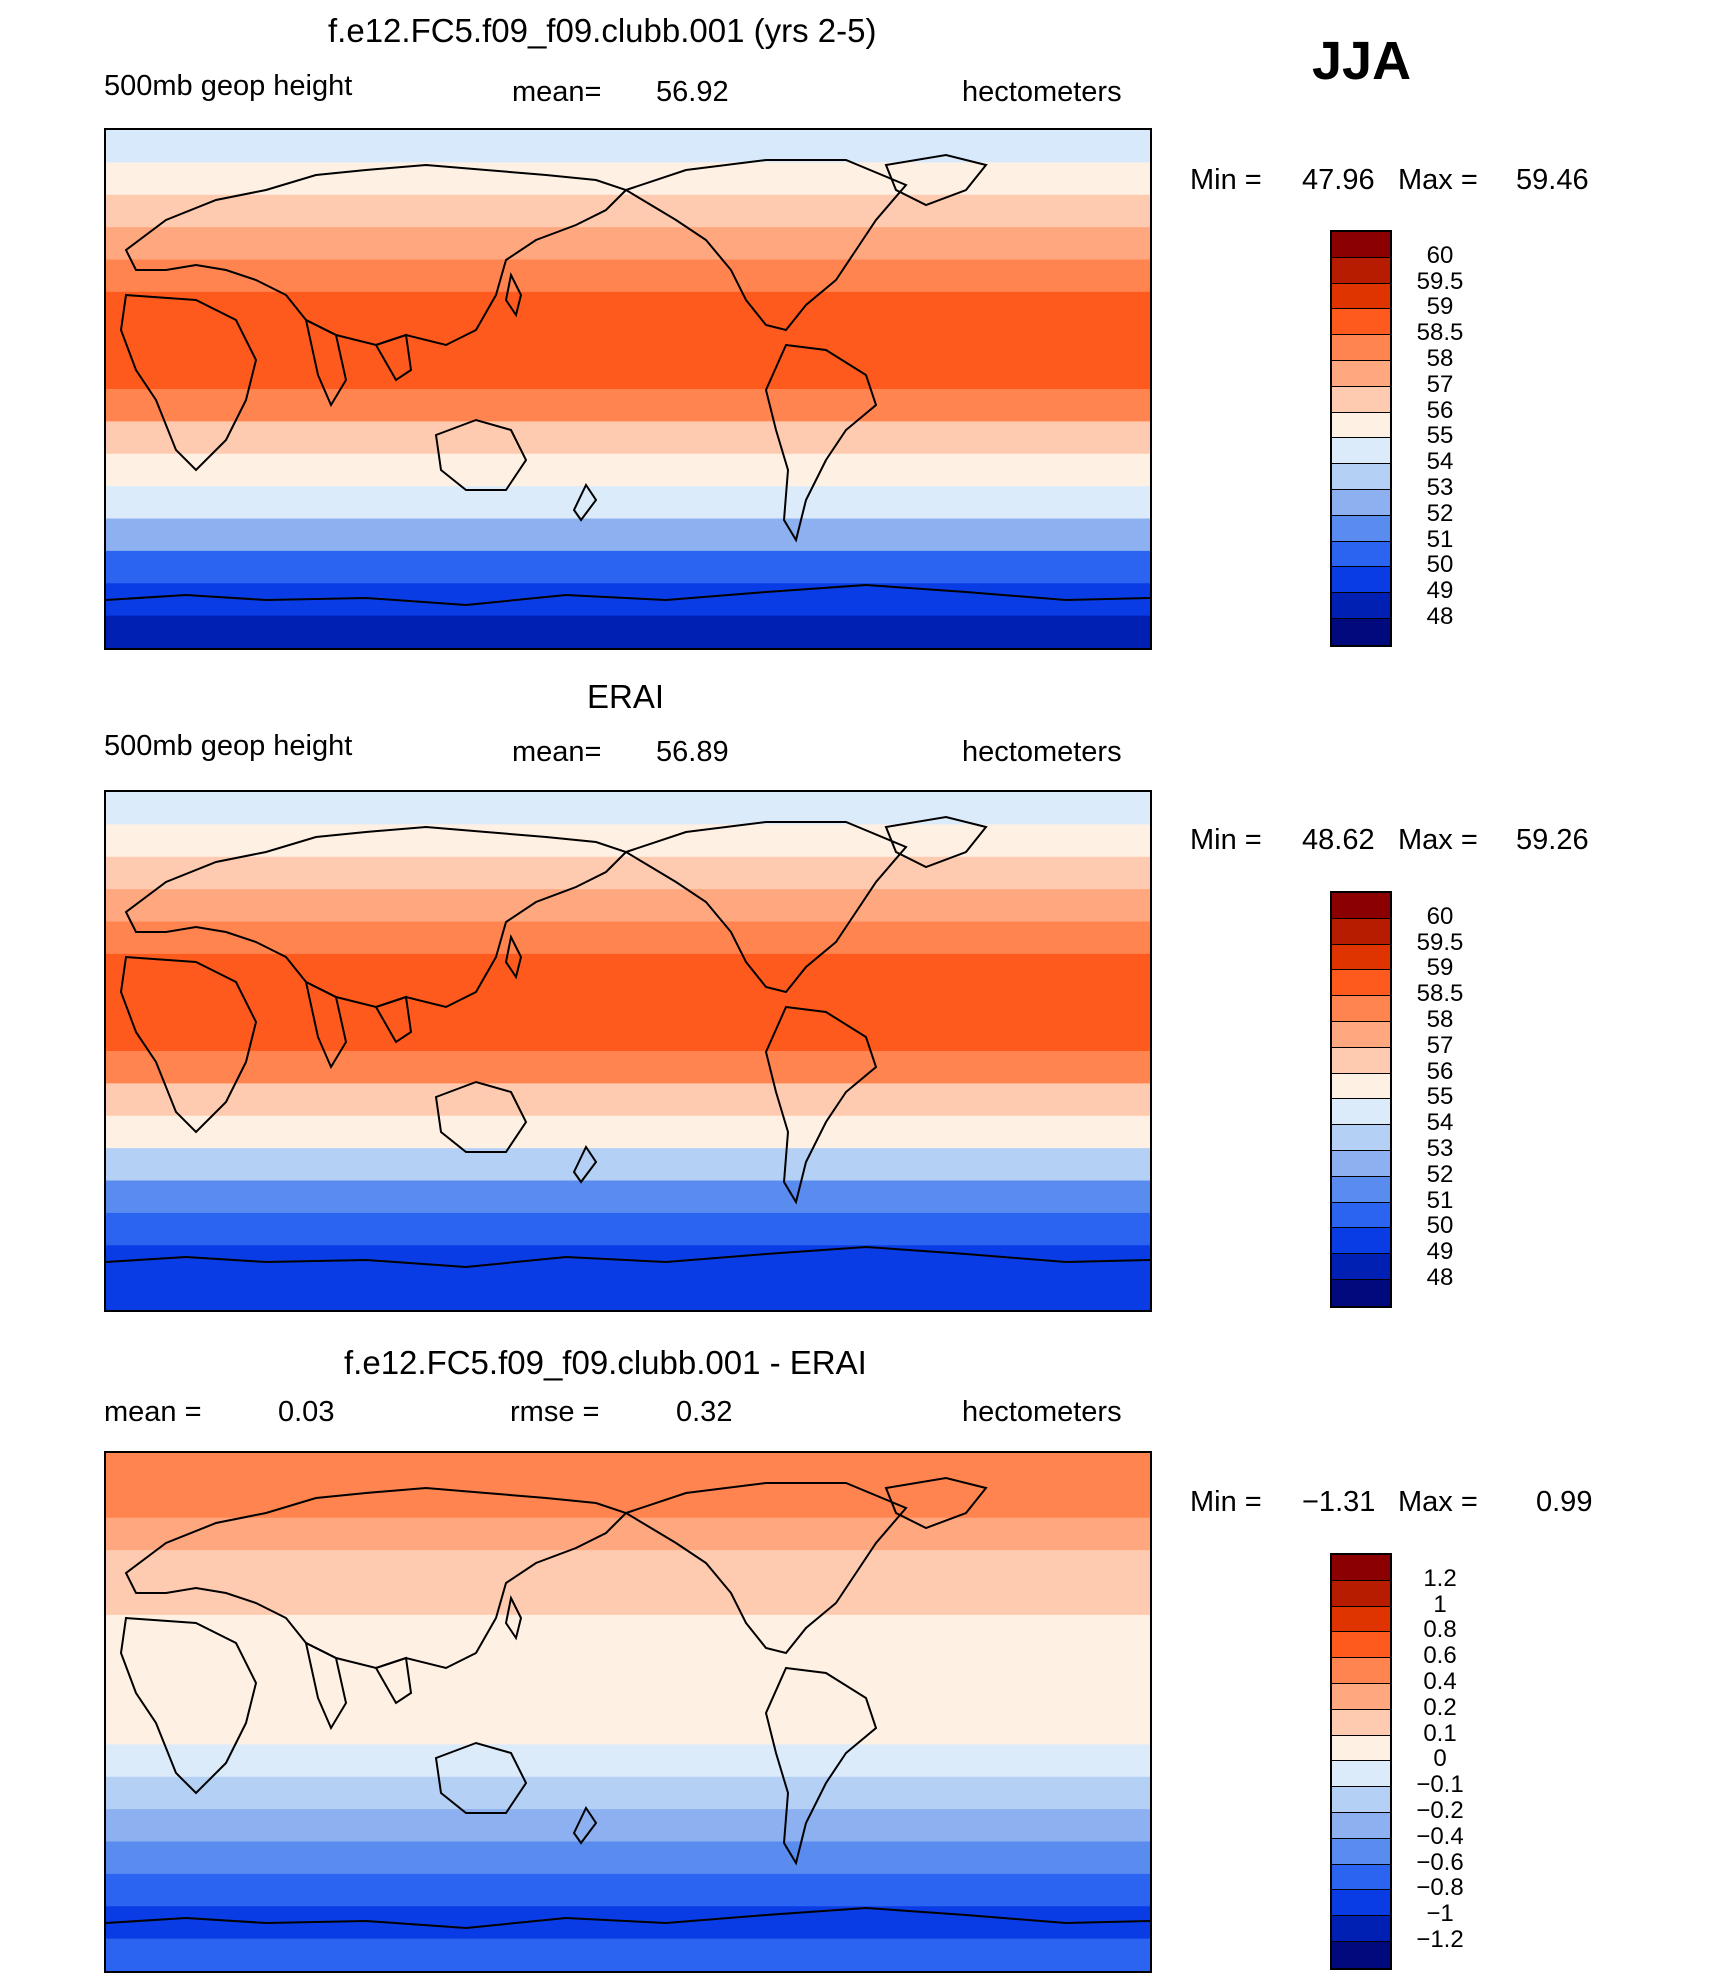 The image size is (1710, 1979). What do you see at coordinates (1440, 1681) in the screenshot?
I see `colorbar-tick-label: 0.4` at bounding box center [1440, 1681].